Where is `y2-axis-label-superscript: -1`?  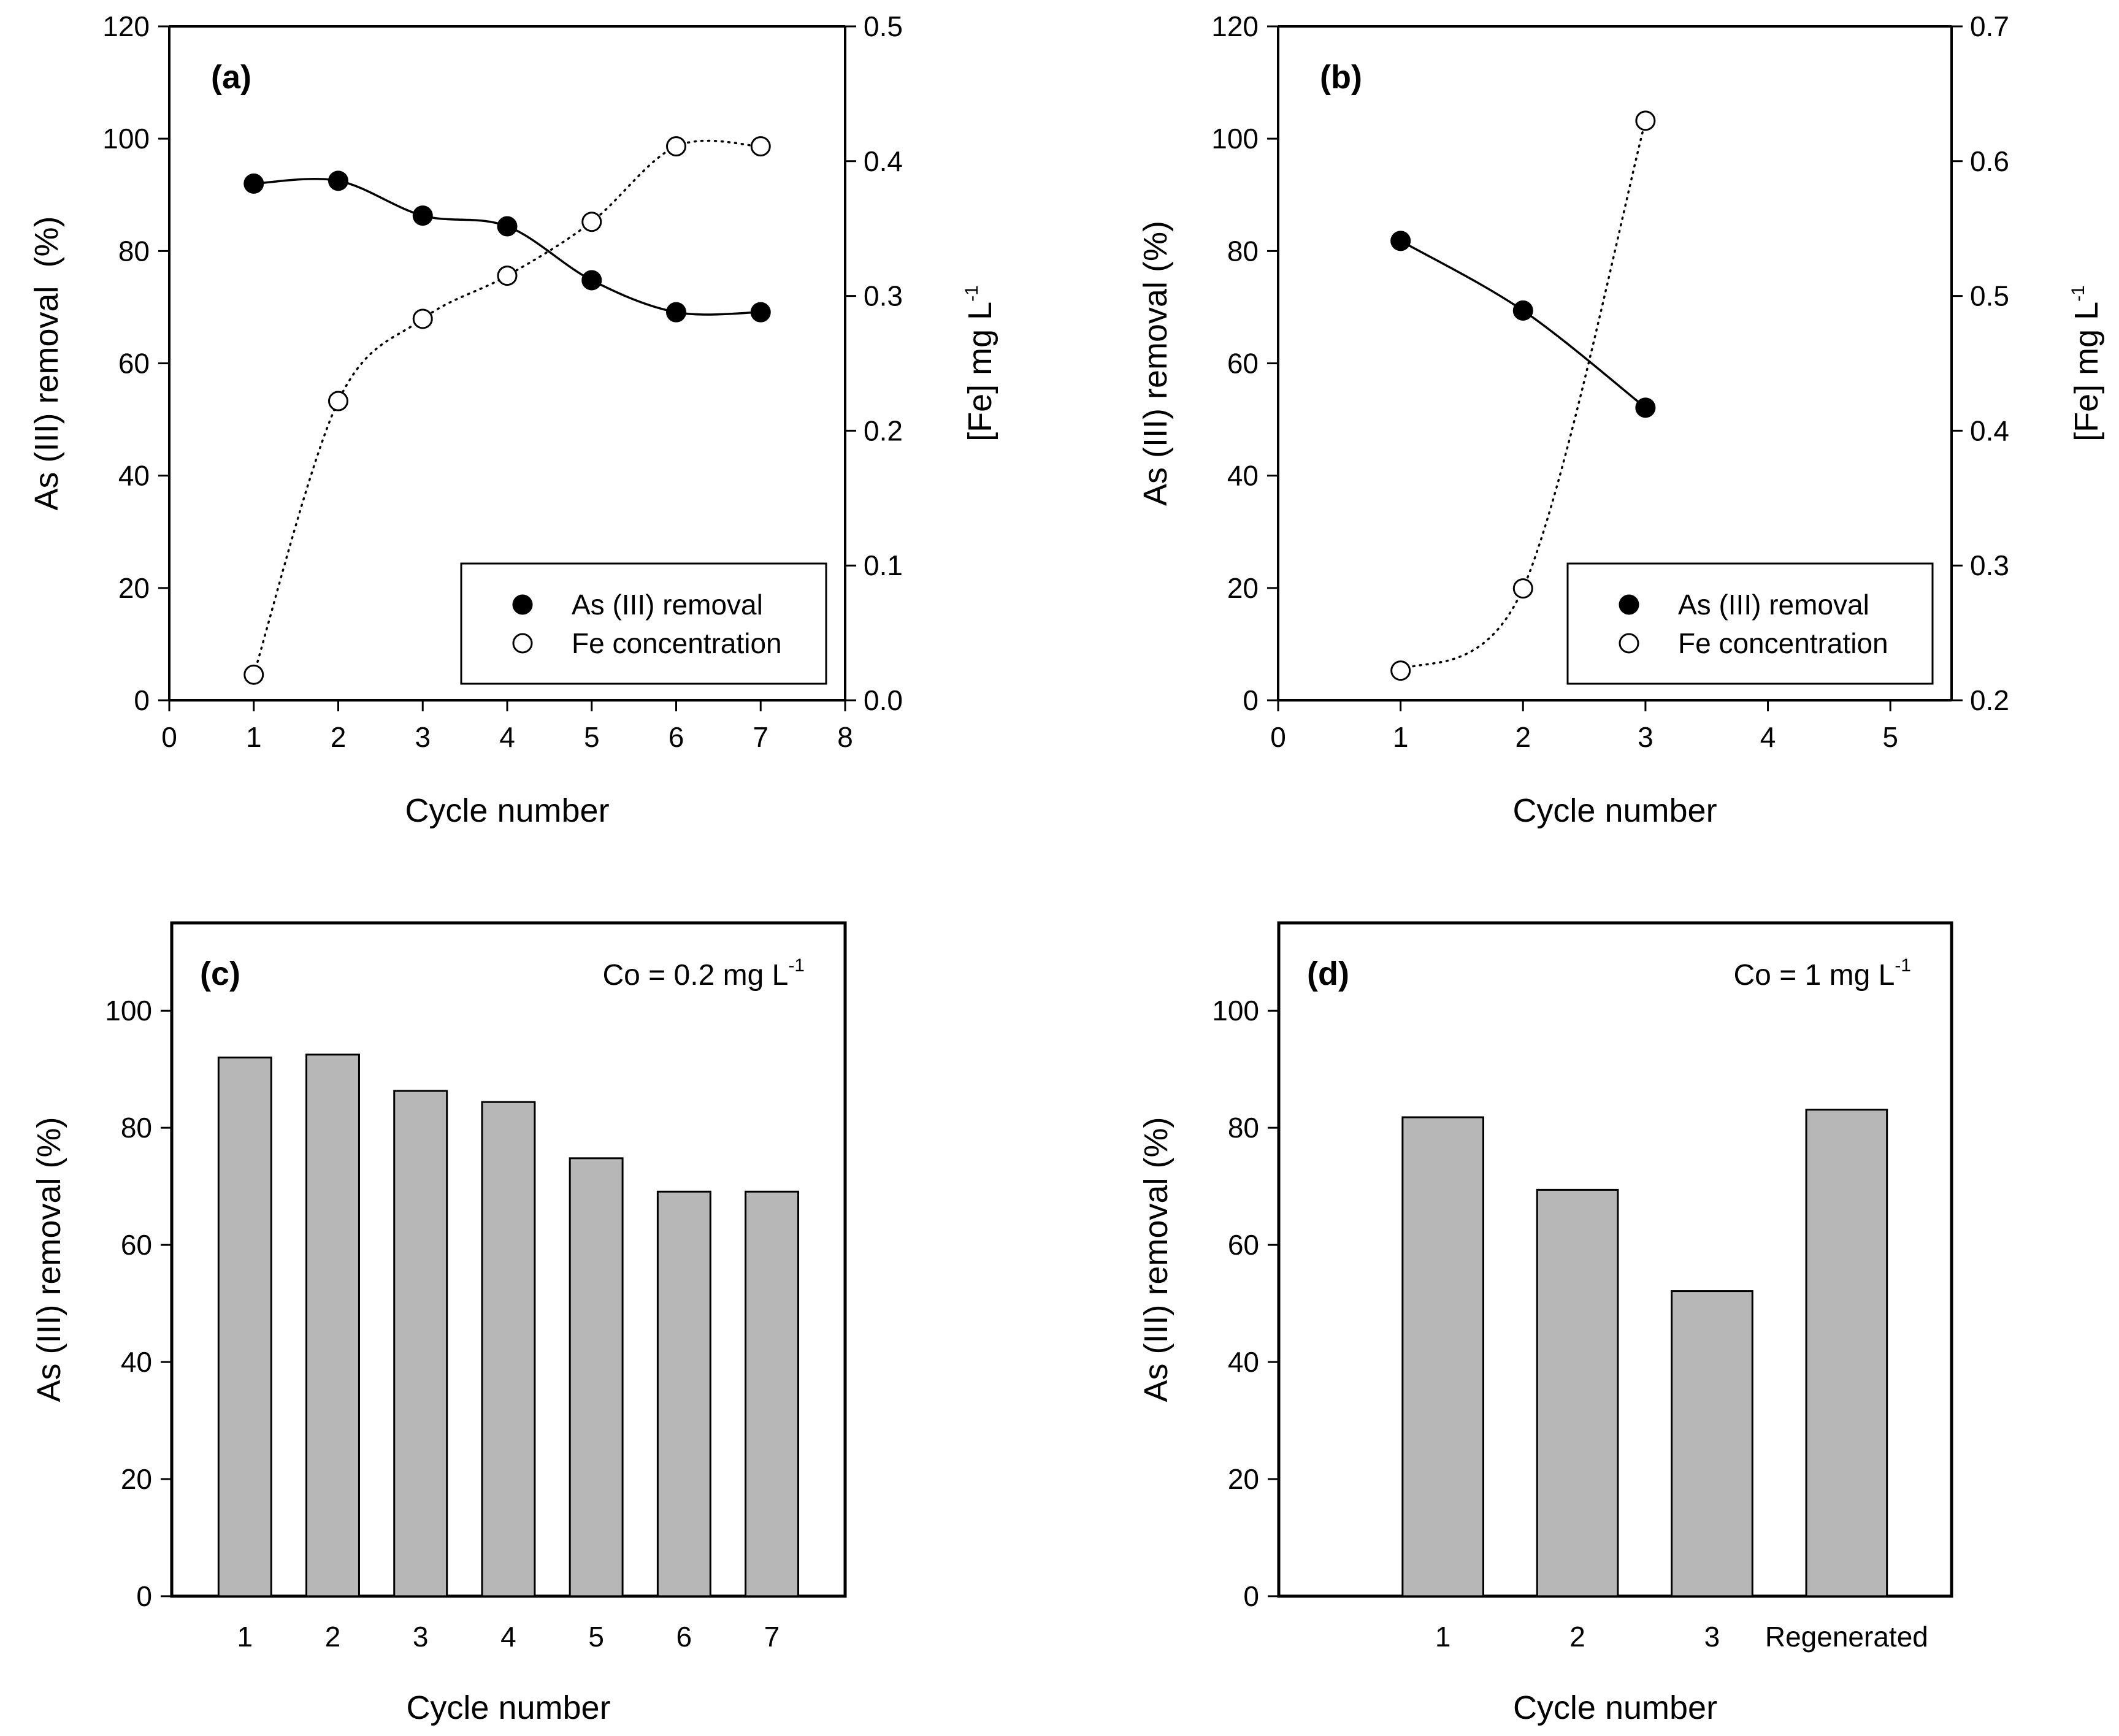
y2-axis-label-superscript: -1 is located at coordinates (972, 293).